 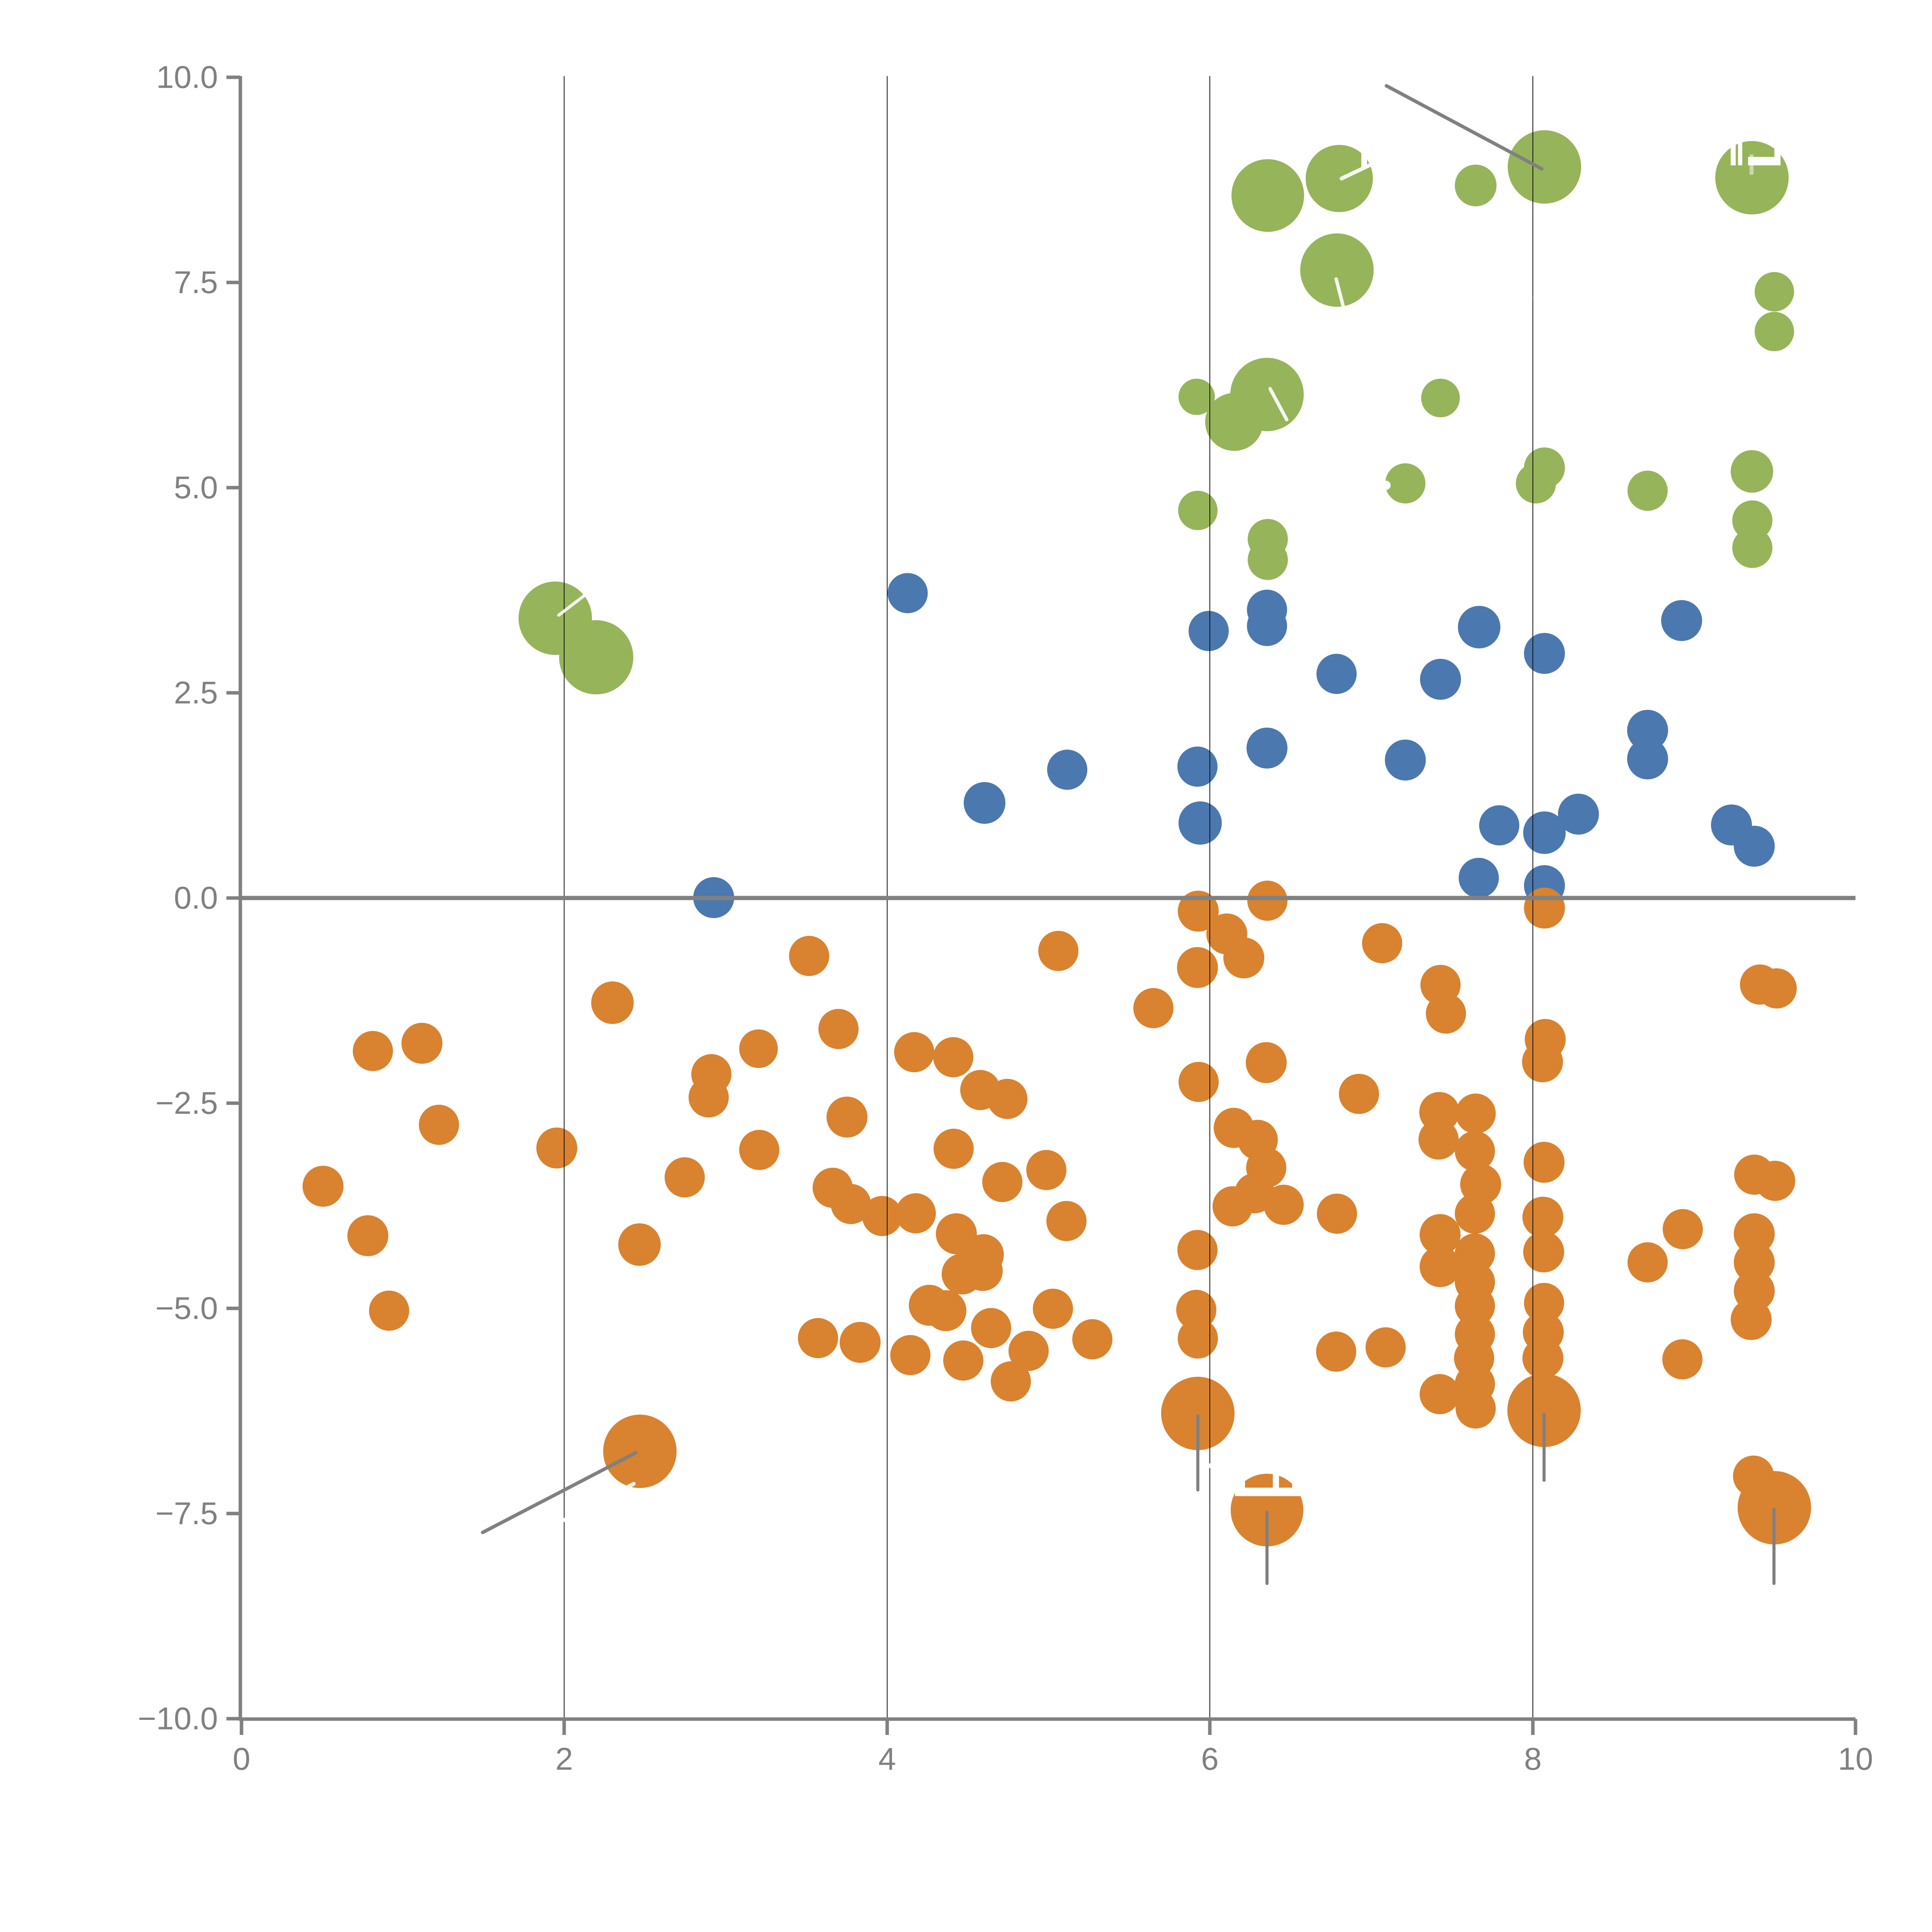 I want to click on svg-text: −10.0, so click(x=178, y=1718).